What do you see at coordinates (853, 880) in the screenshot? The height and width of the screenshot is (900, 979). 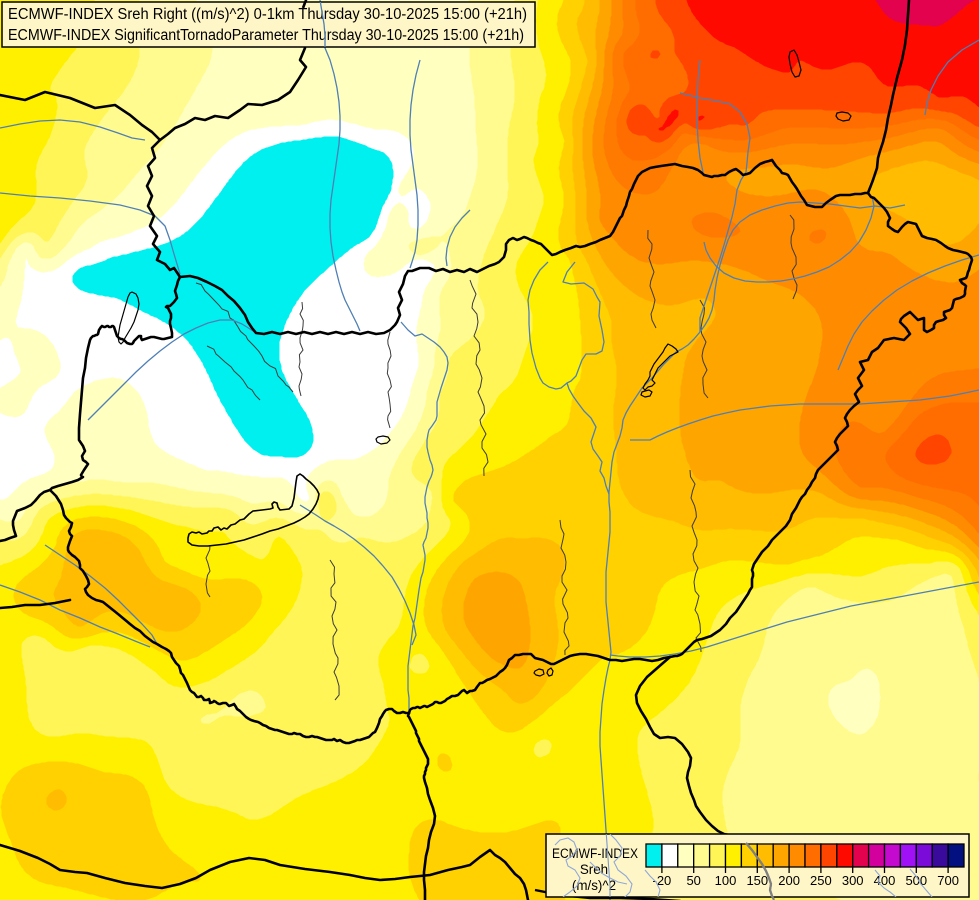 I see `svg-text: 300` at bounding box center [853, 880].